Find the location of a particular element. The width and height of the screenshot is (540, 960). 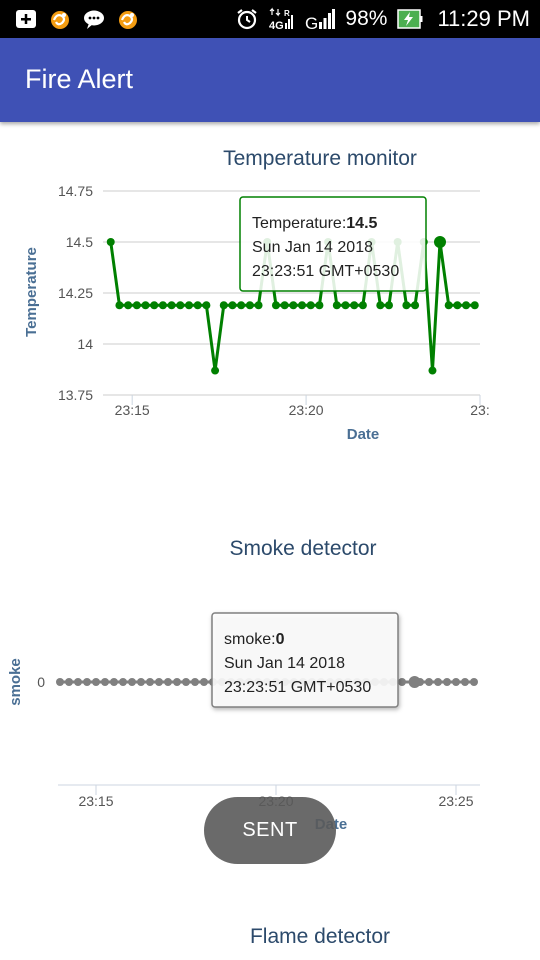

chat-bubble-icon is located at coordinates (94, 19).